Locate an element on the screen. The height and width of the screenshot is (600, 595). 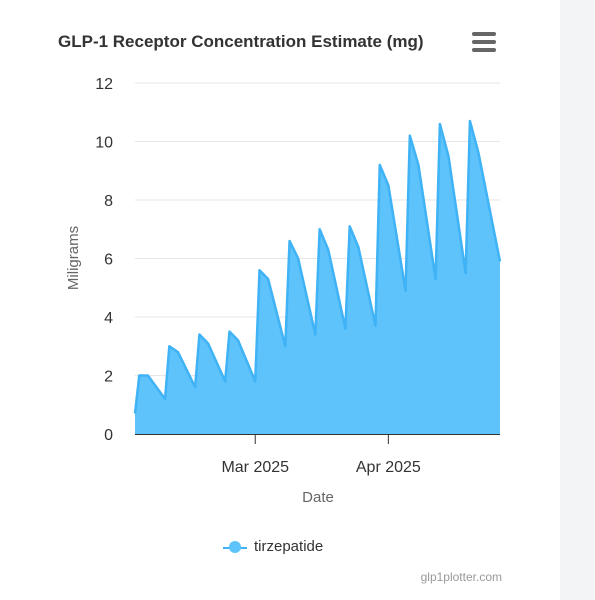
y-tick-label: 6 is located at coordinates (108, 260).